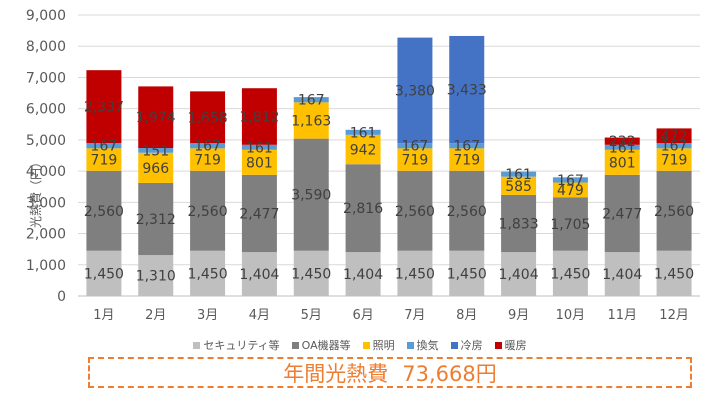 The width and height of the screenshot is (720, 405). Describe the element at coordinates (622, 315) in the screenshot. I see `x-tick-label: 11月` at that location.